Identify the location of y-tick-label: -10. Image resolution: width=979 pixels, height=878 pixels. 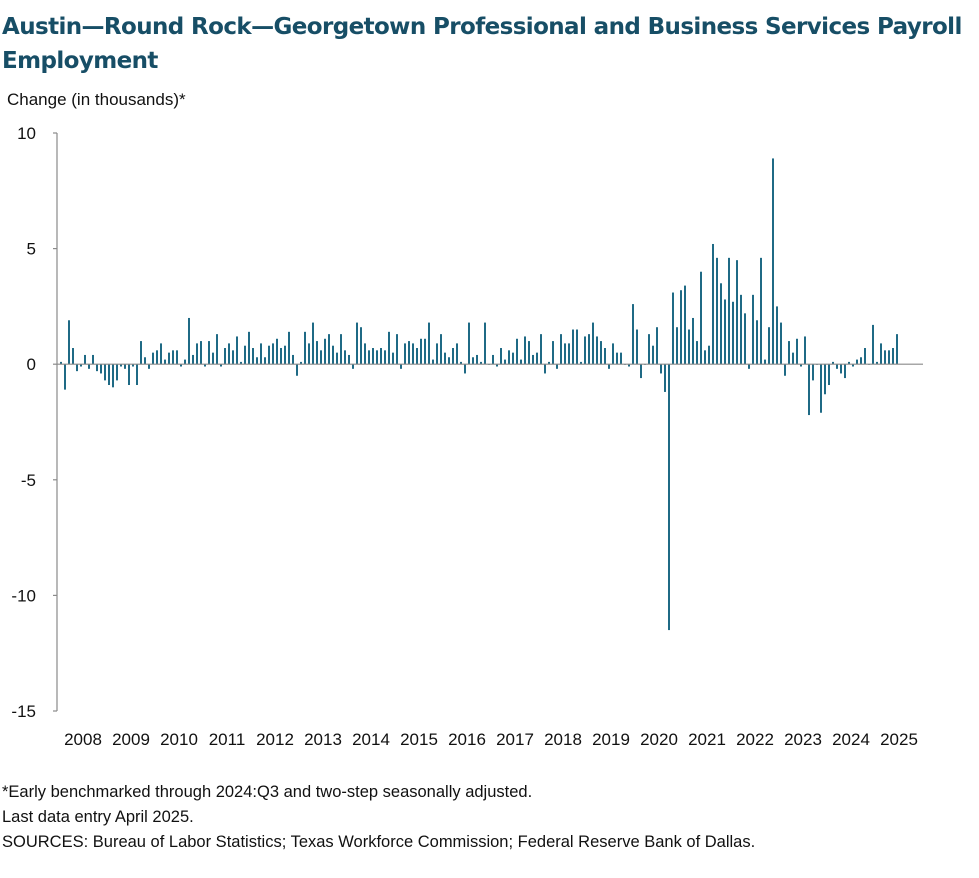
(23, 595).